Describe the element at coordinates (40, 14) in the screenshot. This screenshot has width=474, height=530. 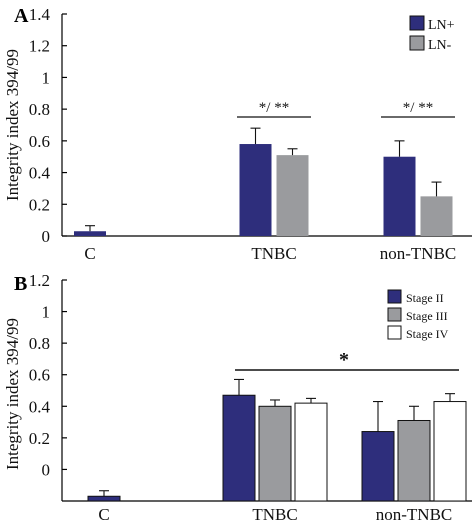
I see `y-tick-label: 1.4` at that location.